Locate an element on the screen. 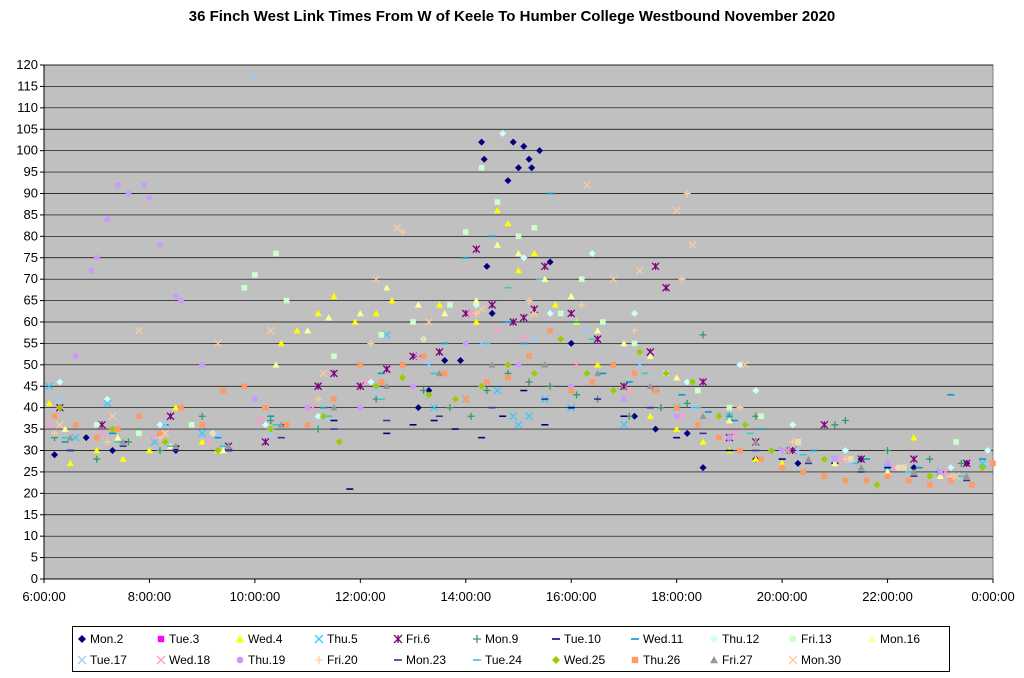 Image resolution: width=1024 pixels, height=678 pixels. y-tick-label: 5 is located at coordinates (34, 557).